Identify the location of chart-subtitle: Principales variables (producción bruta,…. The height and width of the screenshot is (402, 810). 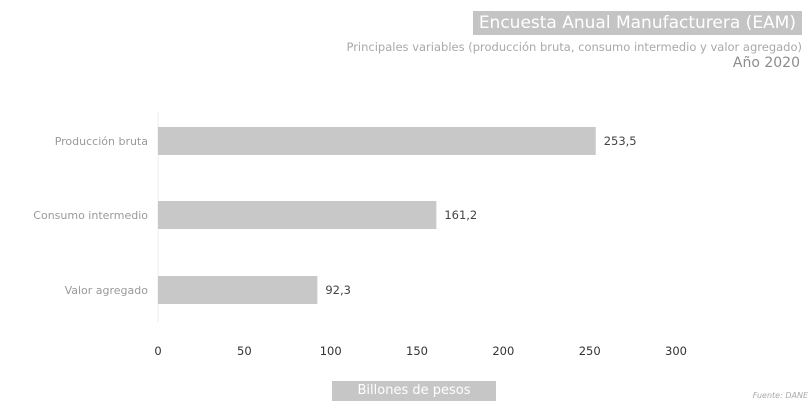
(574, 47).